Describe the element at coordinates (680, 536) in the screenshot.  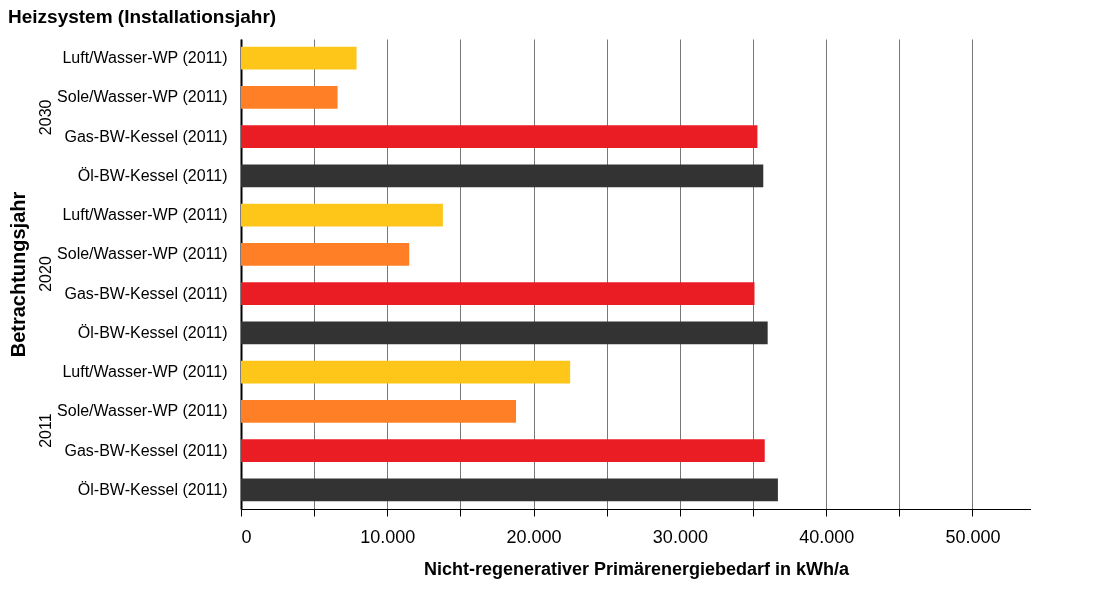
I see `x-tick-label: 30.000` at that location.